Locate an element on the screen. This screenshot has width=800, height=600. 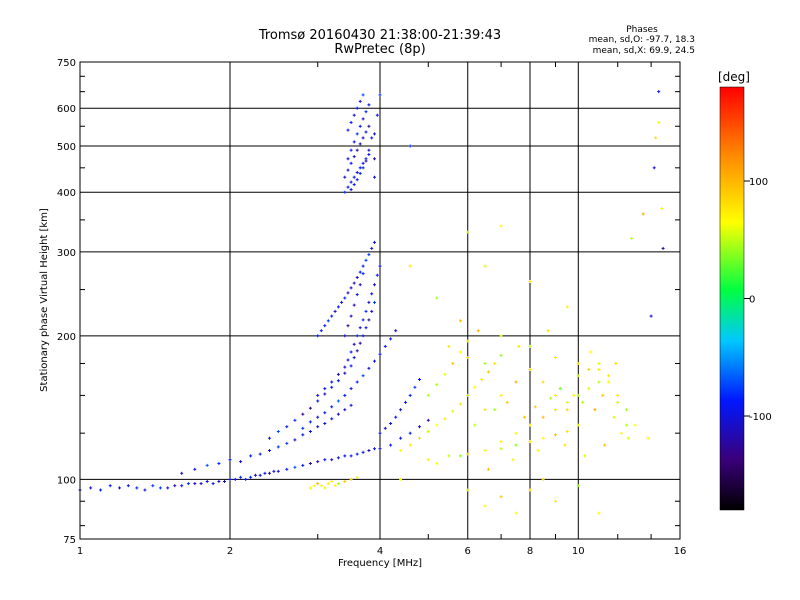
colorbar-ticks: 100 0 -100 is located at coordinates (758, 300).